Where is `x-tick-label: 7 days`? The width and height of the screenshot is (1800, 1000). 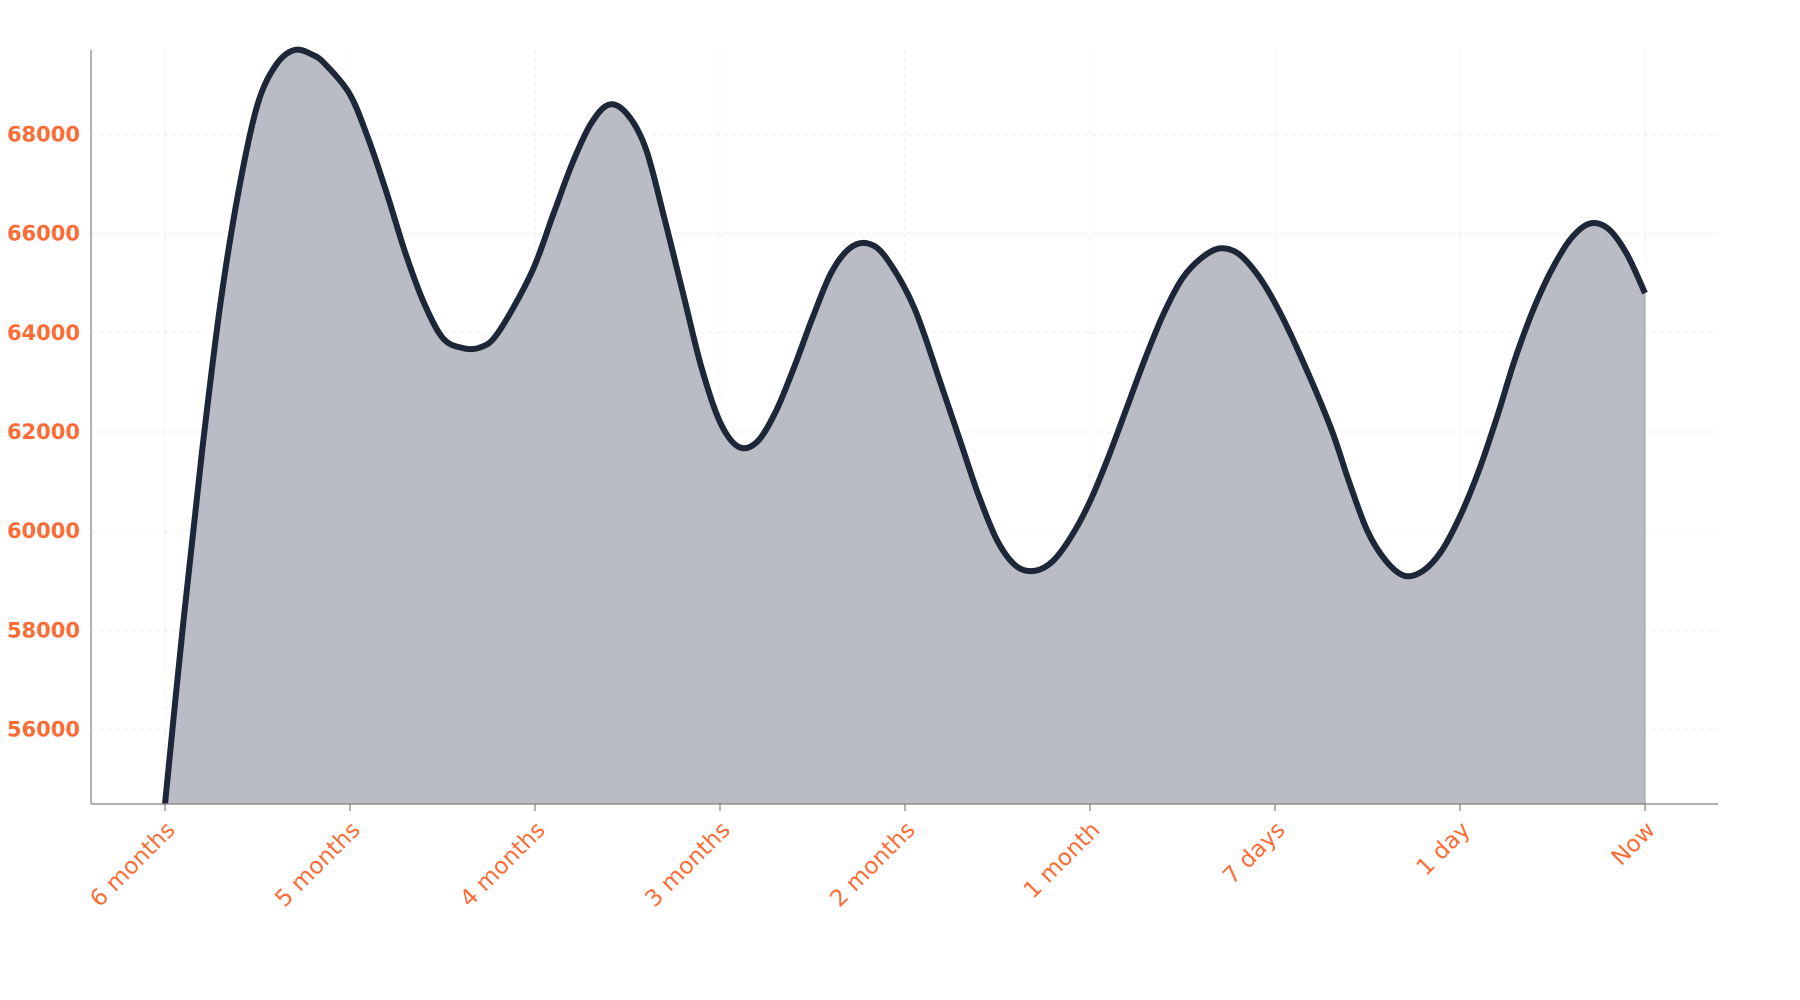
x-tick-label: 7 days is located at coordinates (1254, 853).